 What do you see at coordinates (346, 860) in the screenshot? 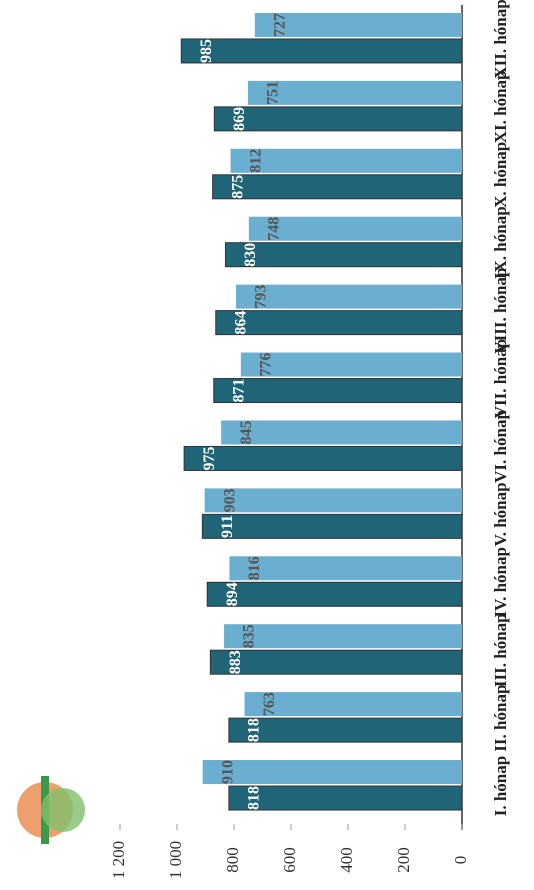
I see `y-tick-label: 400` at bounding box center [346, 860].